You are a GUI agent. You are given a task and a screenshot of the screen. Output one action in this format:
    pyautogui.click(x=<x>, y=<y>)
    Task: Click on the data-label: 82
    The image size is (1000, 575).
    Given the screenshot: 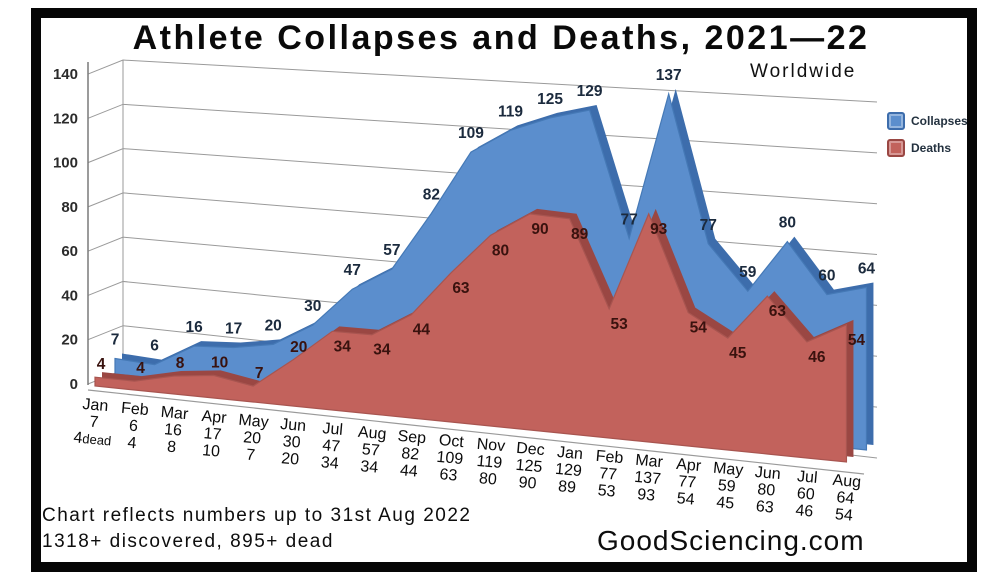 What is the action you would take?
    pyautogui.click(x=431, y=194)
    